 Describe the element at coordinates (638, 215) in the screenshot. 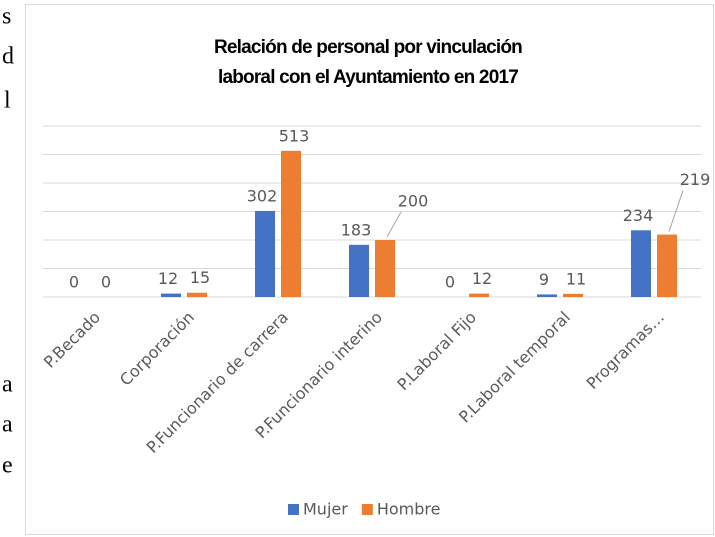

I see `data-label: 234` at that location.